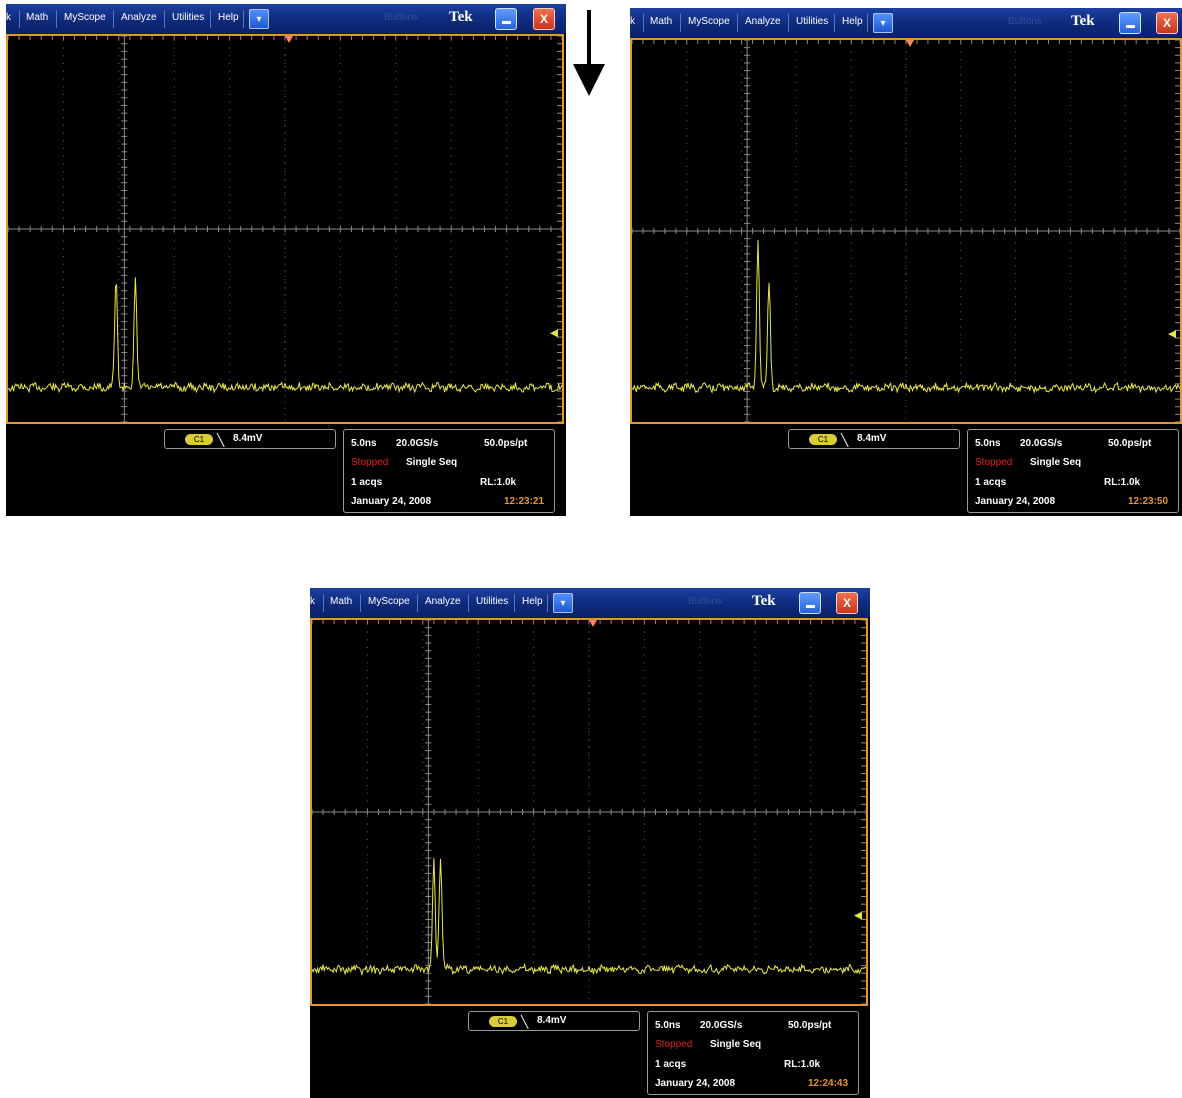 The image size is (1182, 1098). I want to click on tek-logo: Tek, so click(1083, 21).